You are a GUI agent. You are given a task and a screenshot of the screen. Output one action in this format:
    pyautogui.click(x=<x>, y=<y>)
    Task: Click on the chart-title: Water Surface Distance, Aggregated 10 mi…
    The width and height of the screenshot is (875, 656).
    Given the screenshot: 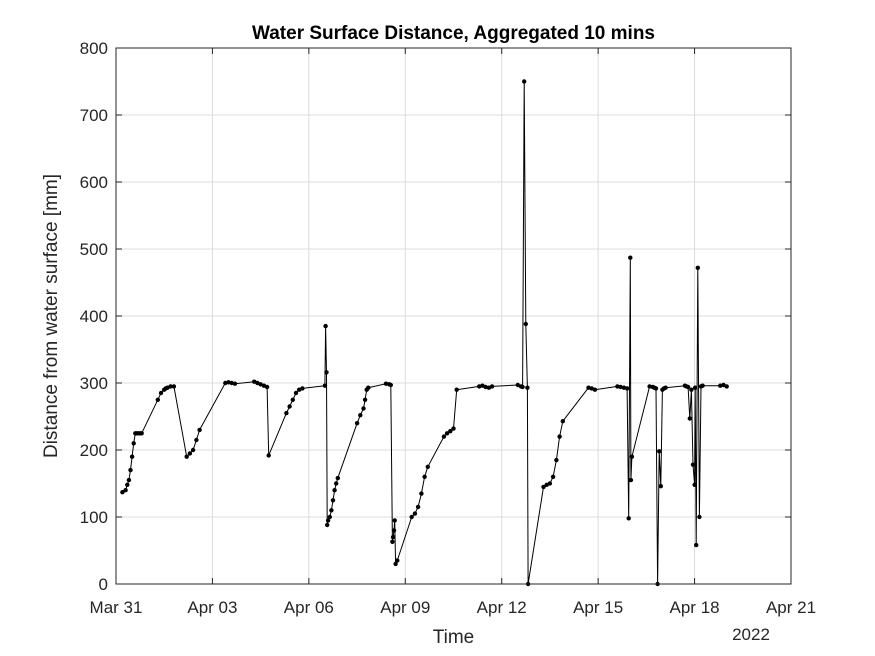 What is the action you would take?
    pyautogui.click(x=453, y=33)
    